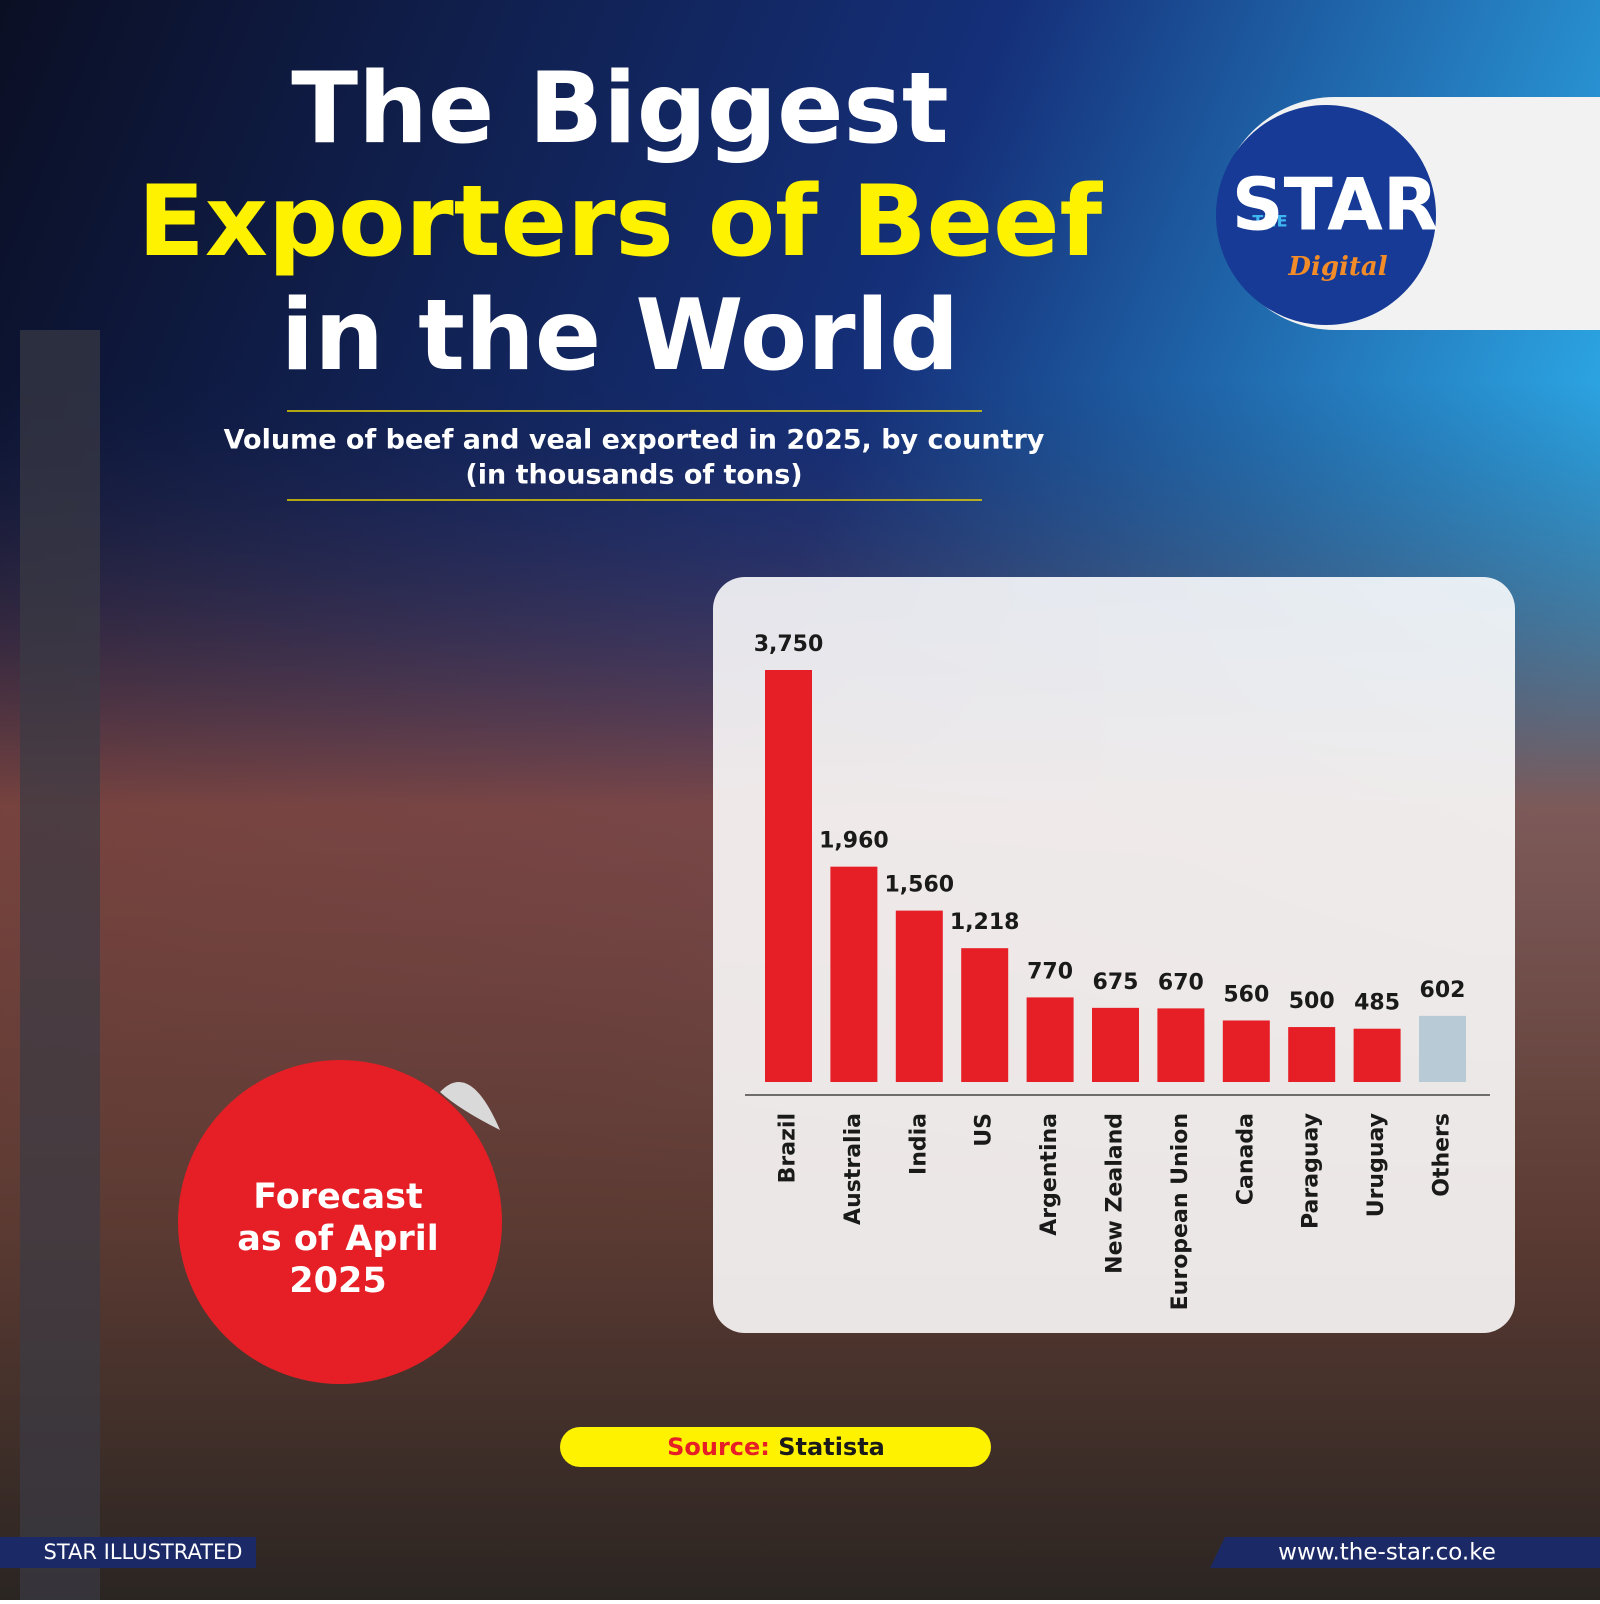  I want to click on footer-right: www.the-star.co.ke, so click(1387, 1553).